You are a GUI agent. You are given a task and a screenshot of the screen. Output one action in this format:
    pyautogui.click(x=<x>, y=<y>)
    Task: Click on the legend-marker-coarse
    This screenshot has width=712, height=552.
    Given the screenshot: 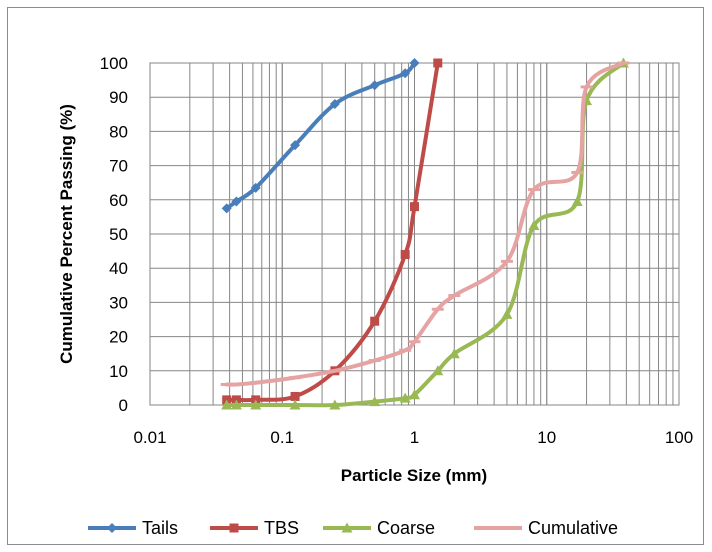 What is the action you would take?
    pyautogui.click(x=347, y=527)
    